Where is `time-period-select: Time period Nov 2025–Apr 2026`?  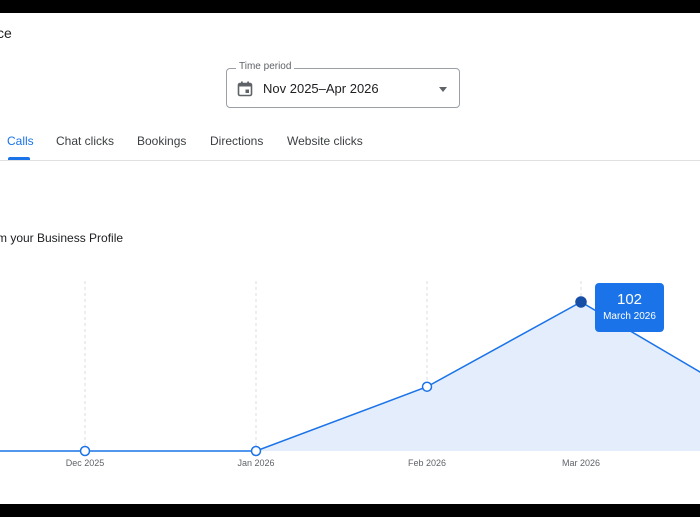 time-period-select: Time period Nov 2025–Apr 2026 is located at coordinates (343, 84).